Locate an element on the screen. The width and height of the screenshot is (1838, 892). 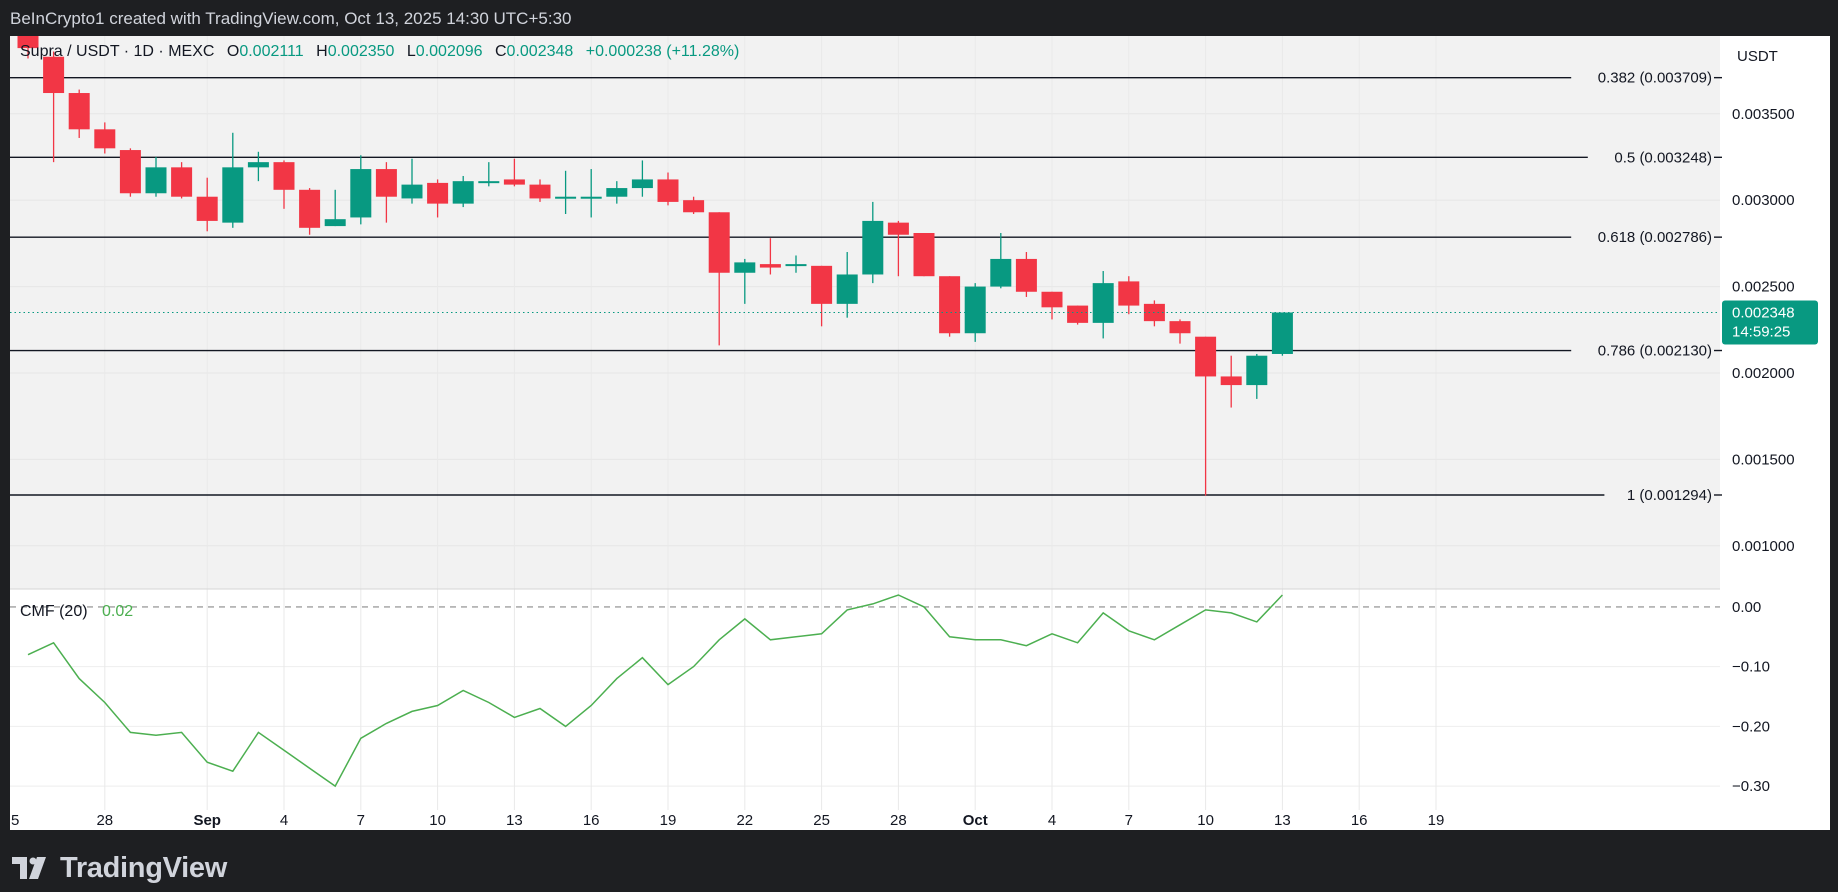
cmf-line is located at coordinates (655, 691).